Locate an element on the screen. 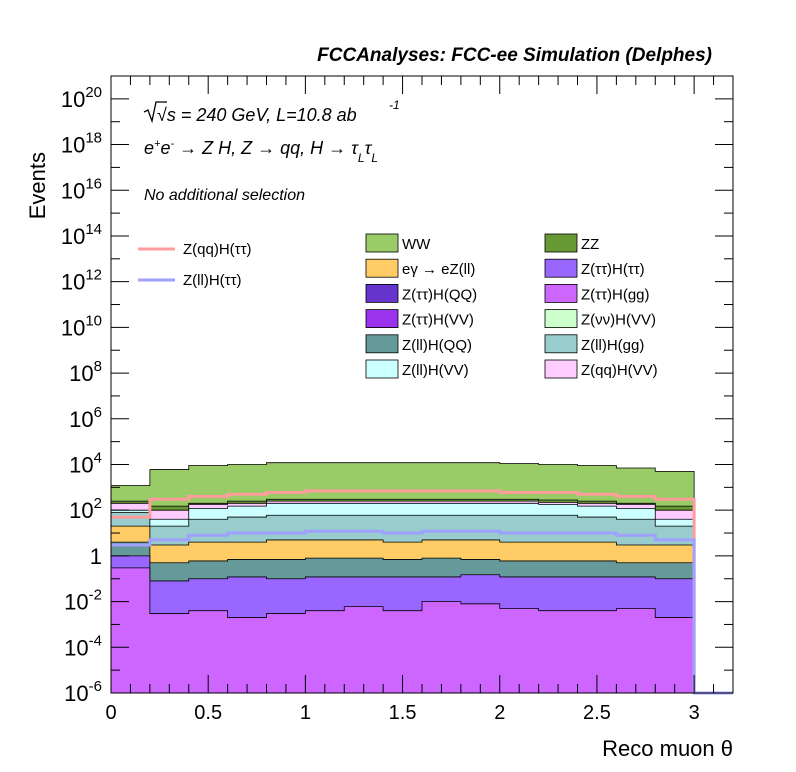  y-tick-label: 10¹² is located at coordinates (81, 281).